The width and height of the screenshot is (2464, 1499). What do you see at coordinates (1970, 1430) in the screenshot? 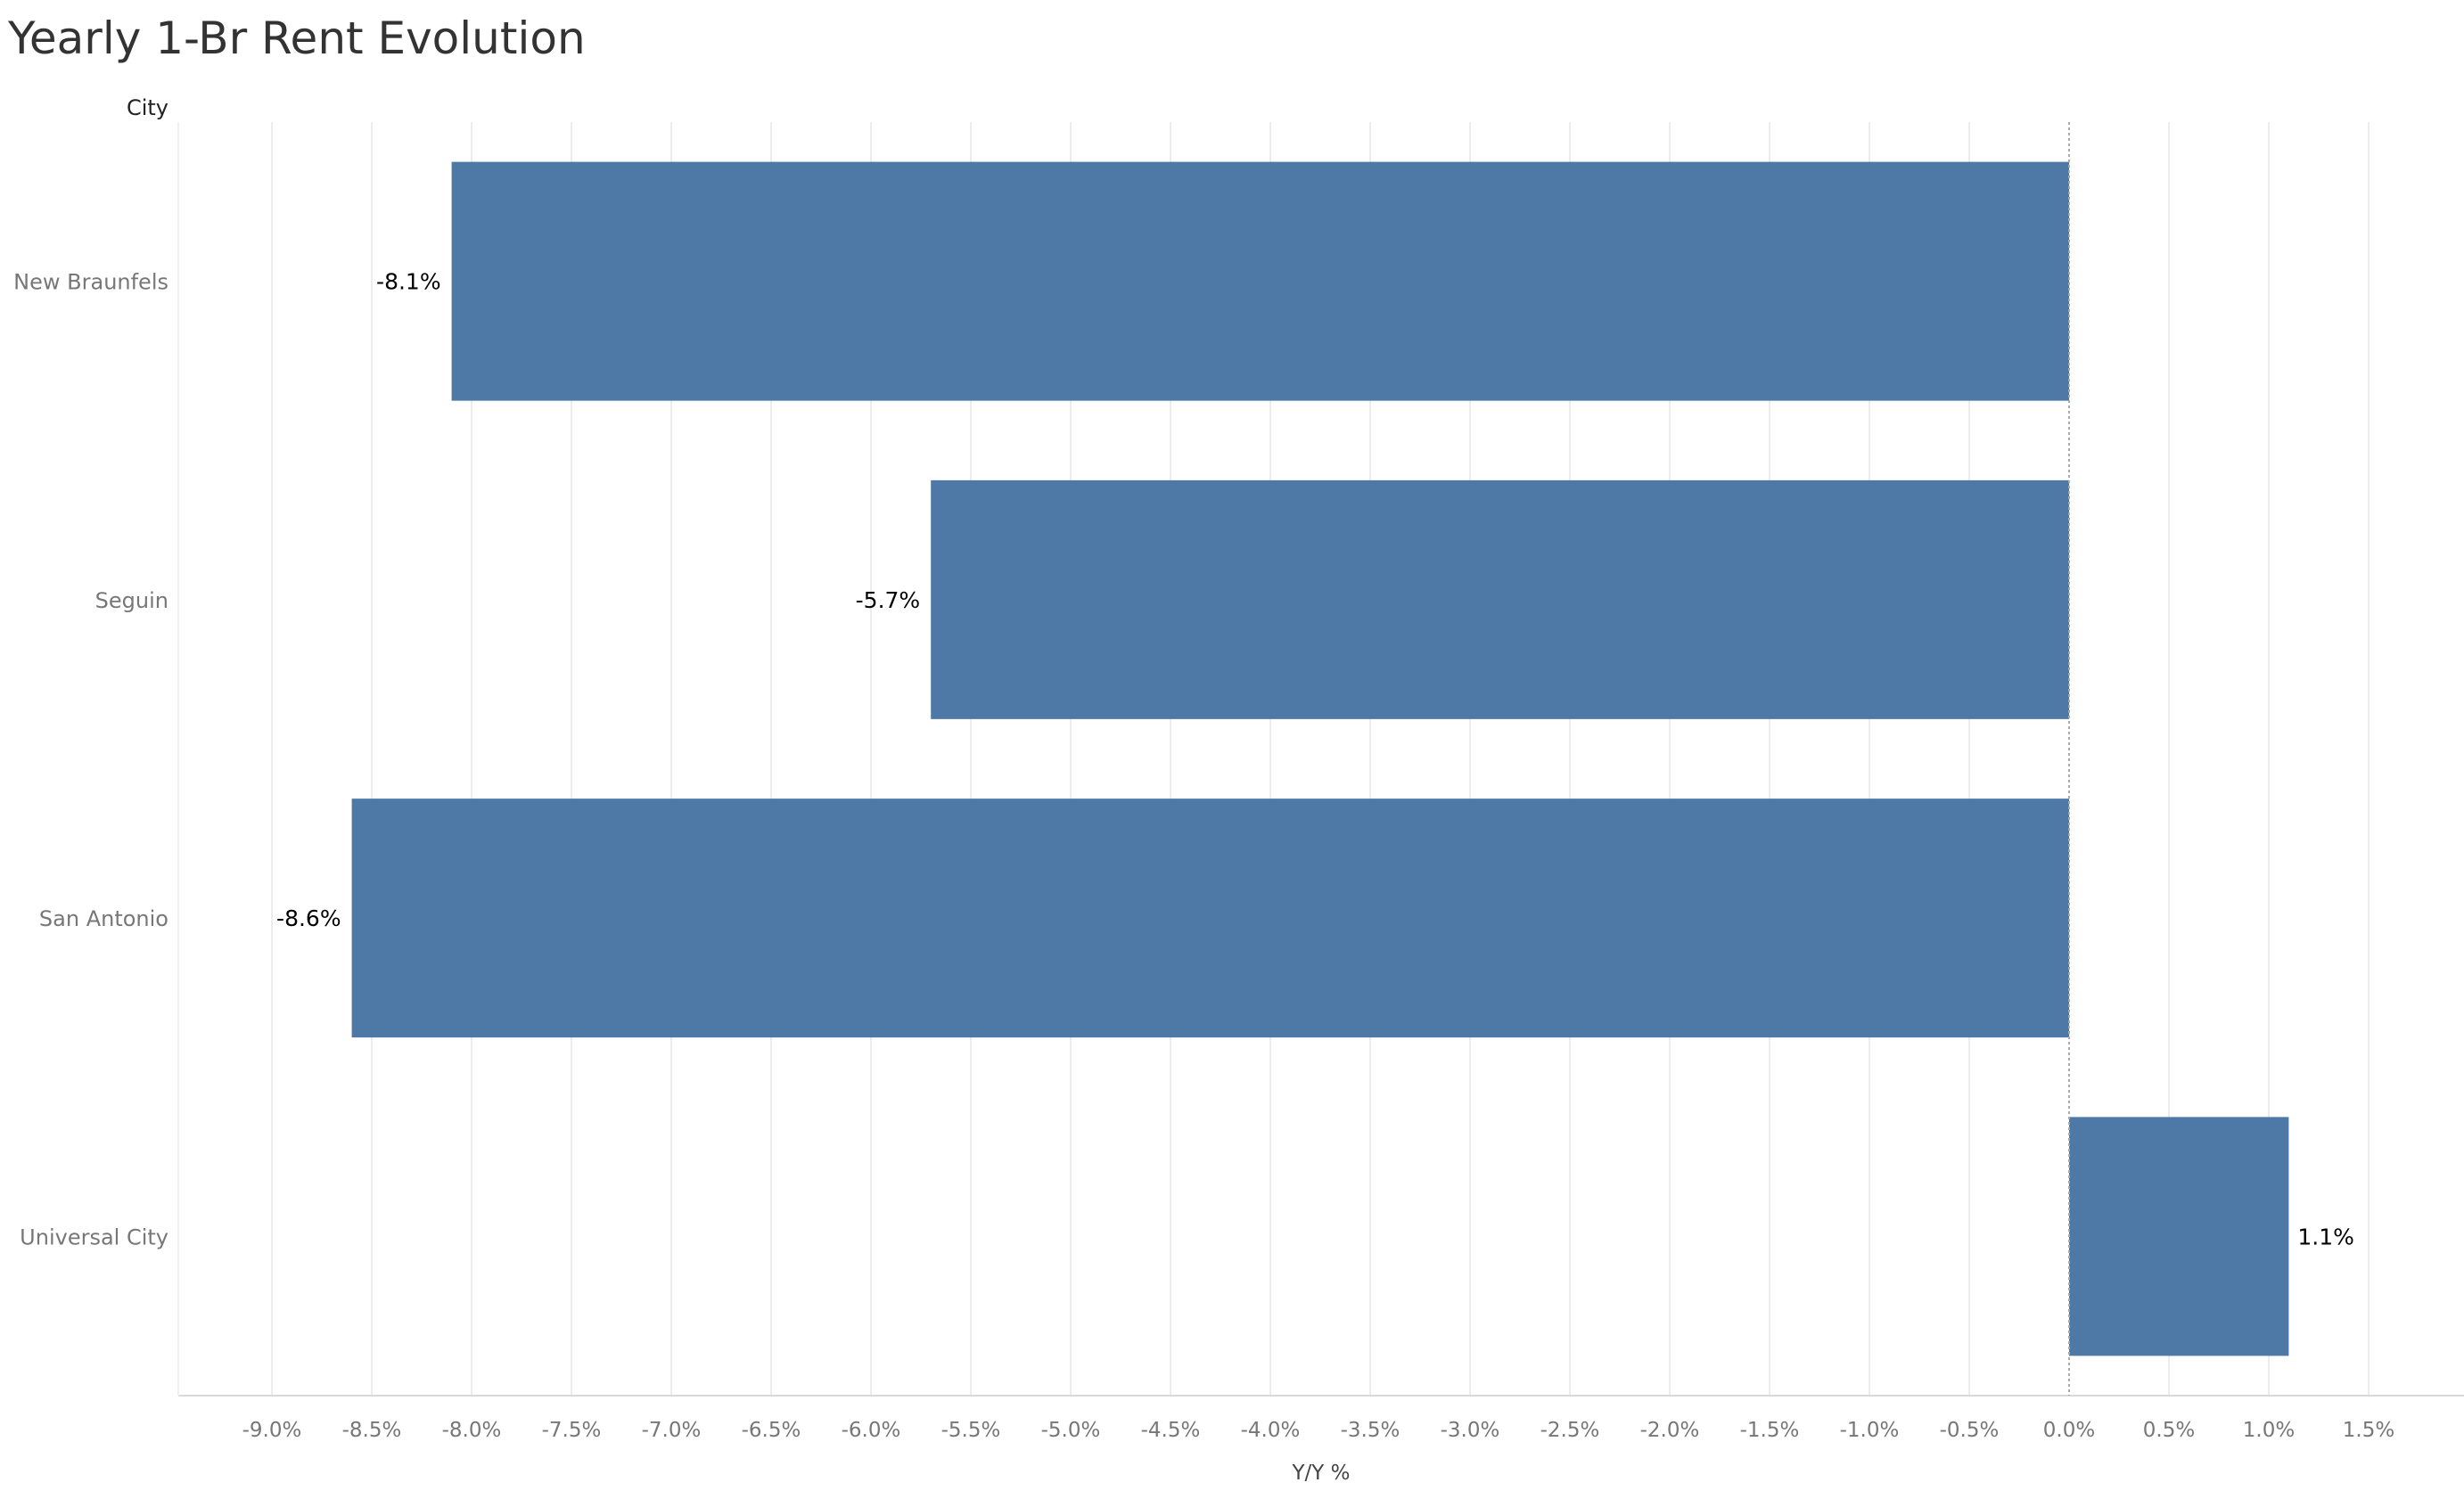
I see `x-tick-label: -0.5%` at bounding box center [1970, 1430].